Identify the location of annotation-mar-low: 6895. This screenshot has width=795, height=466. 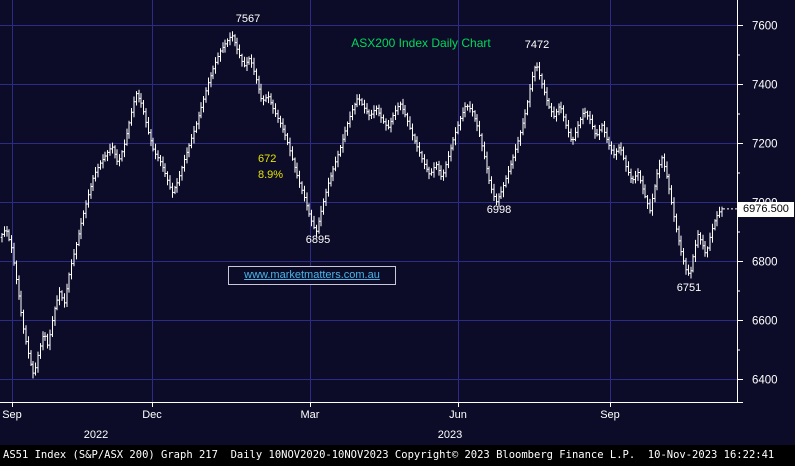
(318, 240).